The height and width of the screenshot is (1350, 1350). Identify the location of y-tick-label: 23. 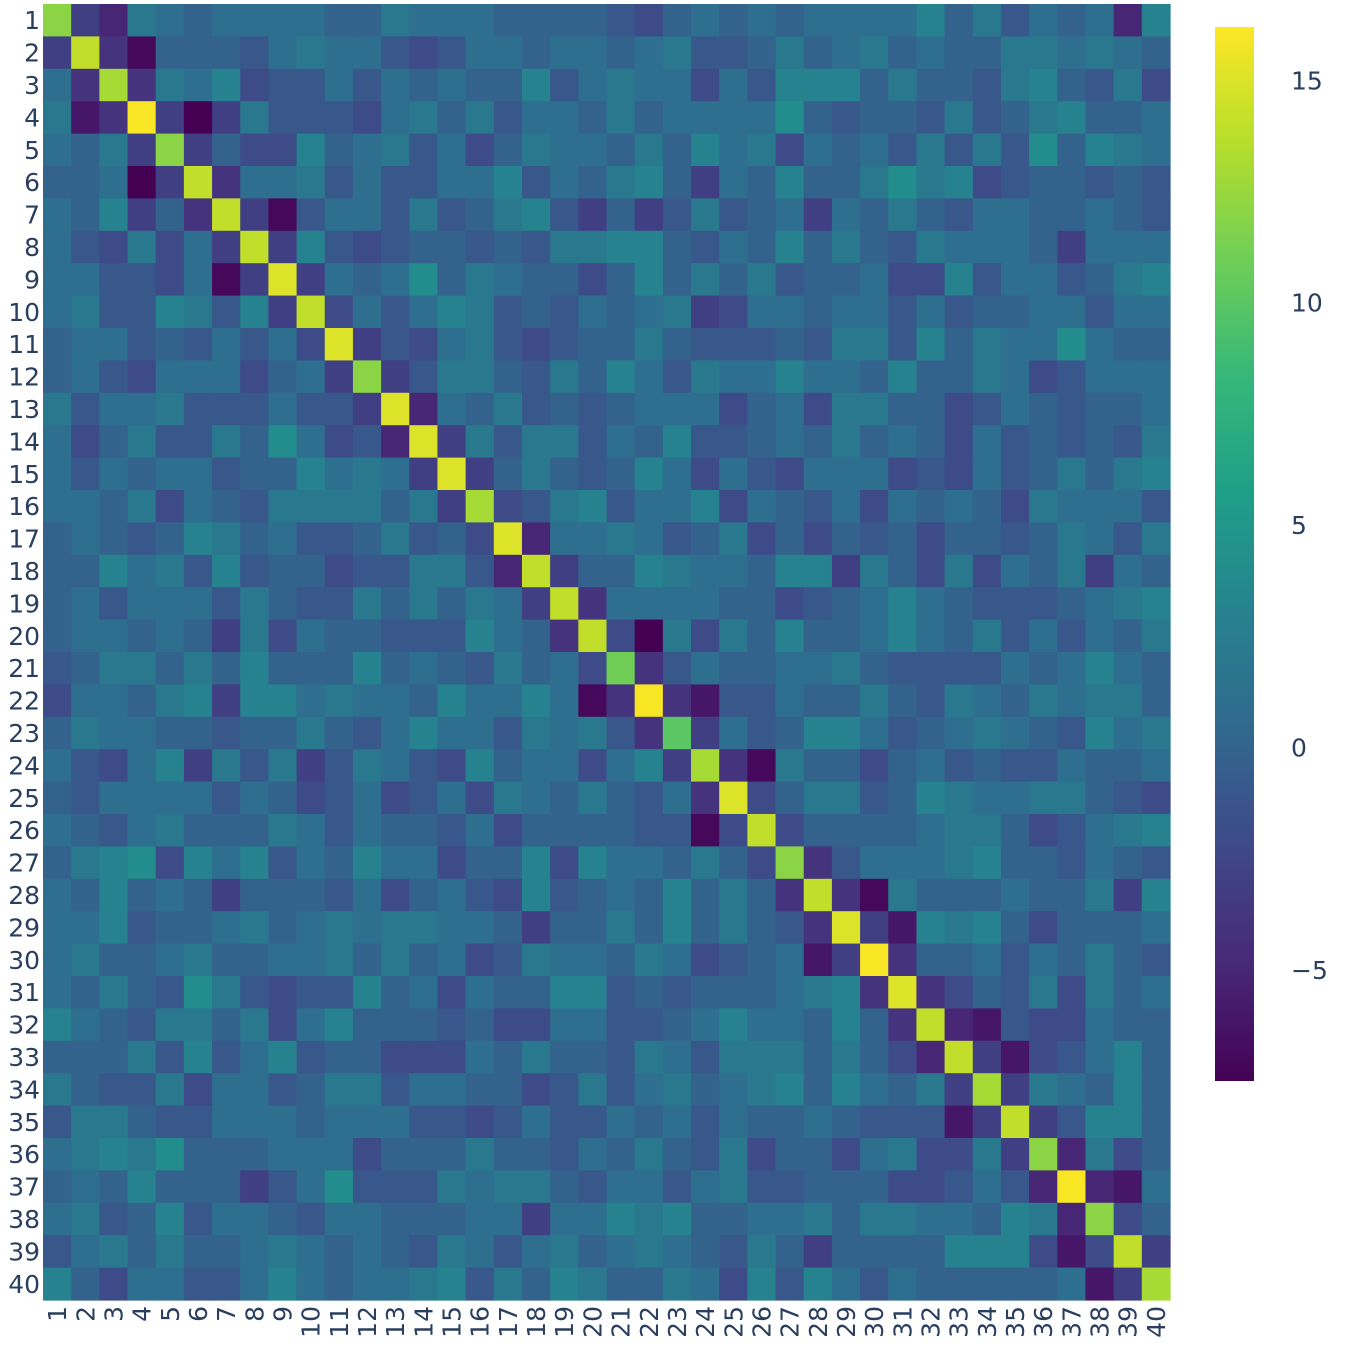
(24, 733).